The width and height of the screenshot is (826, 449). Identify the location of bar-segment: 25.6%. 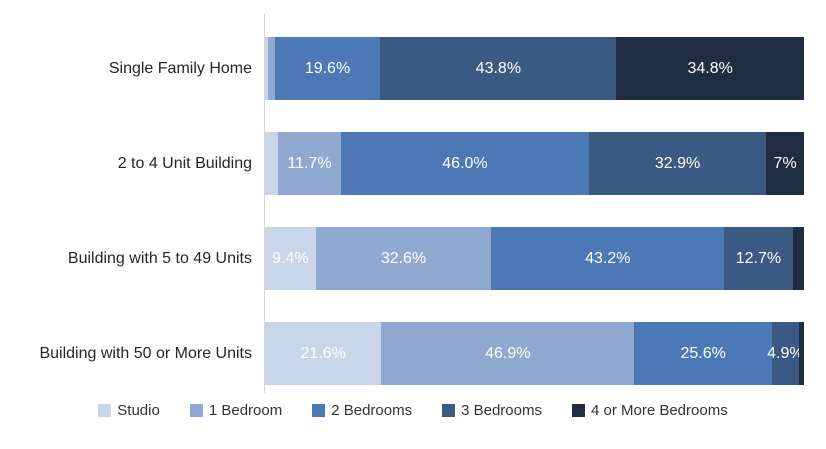
(703, 353).